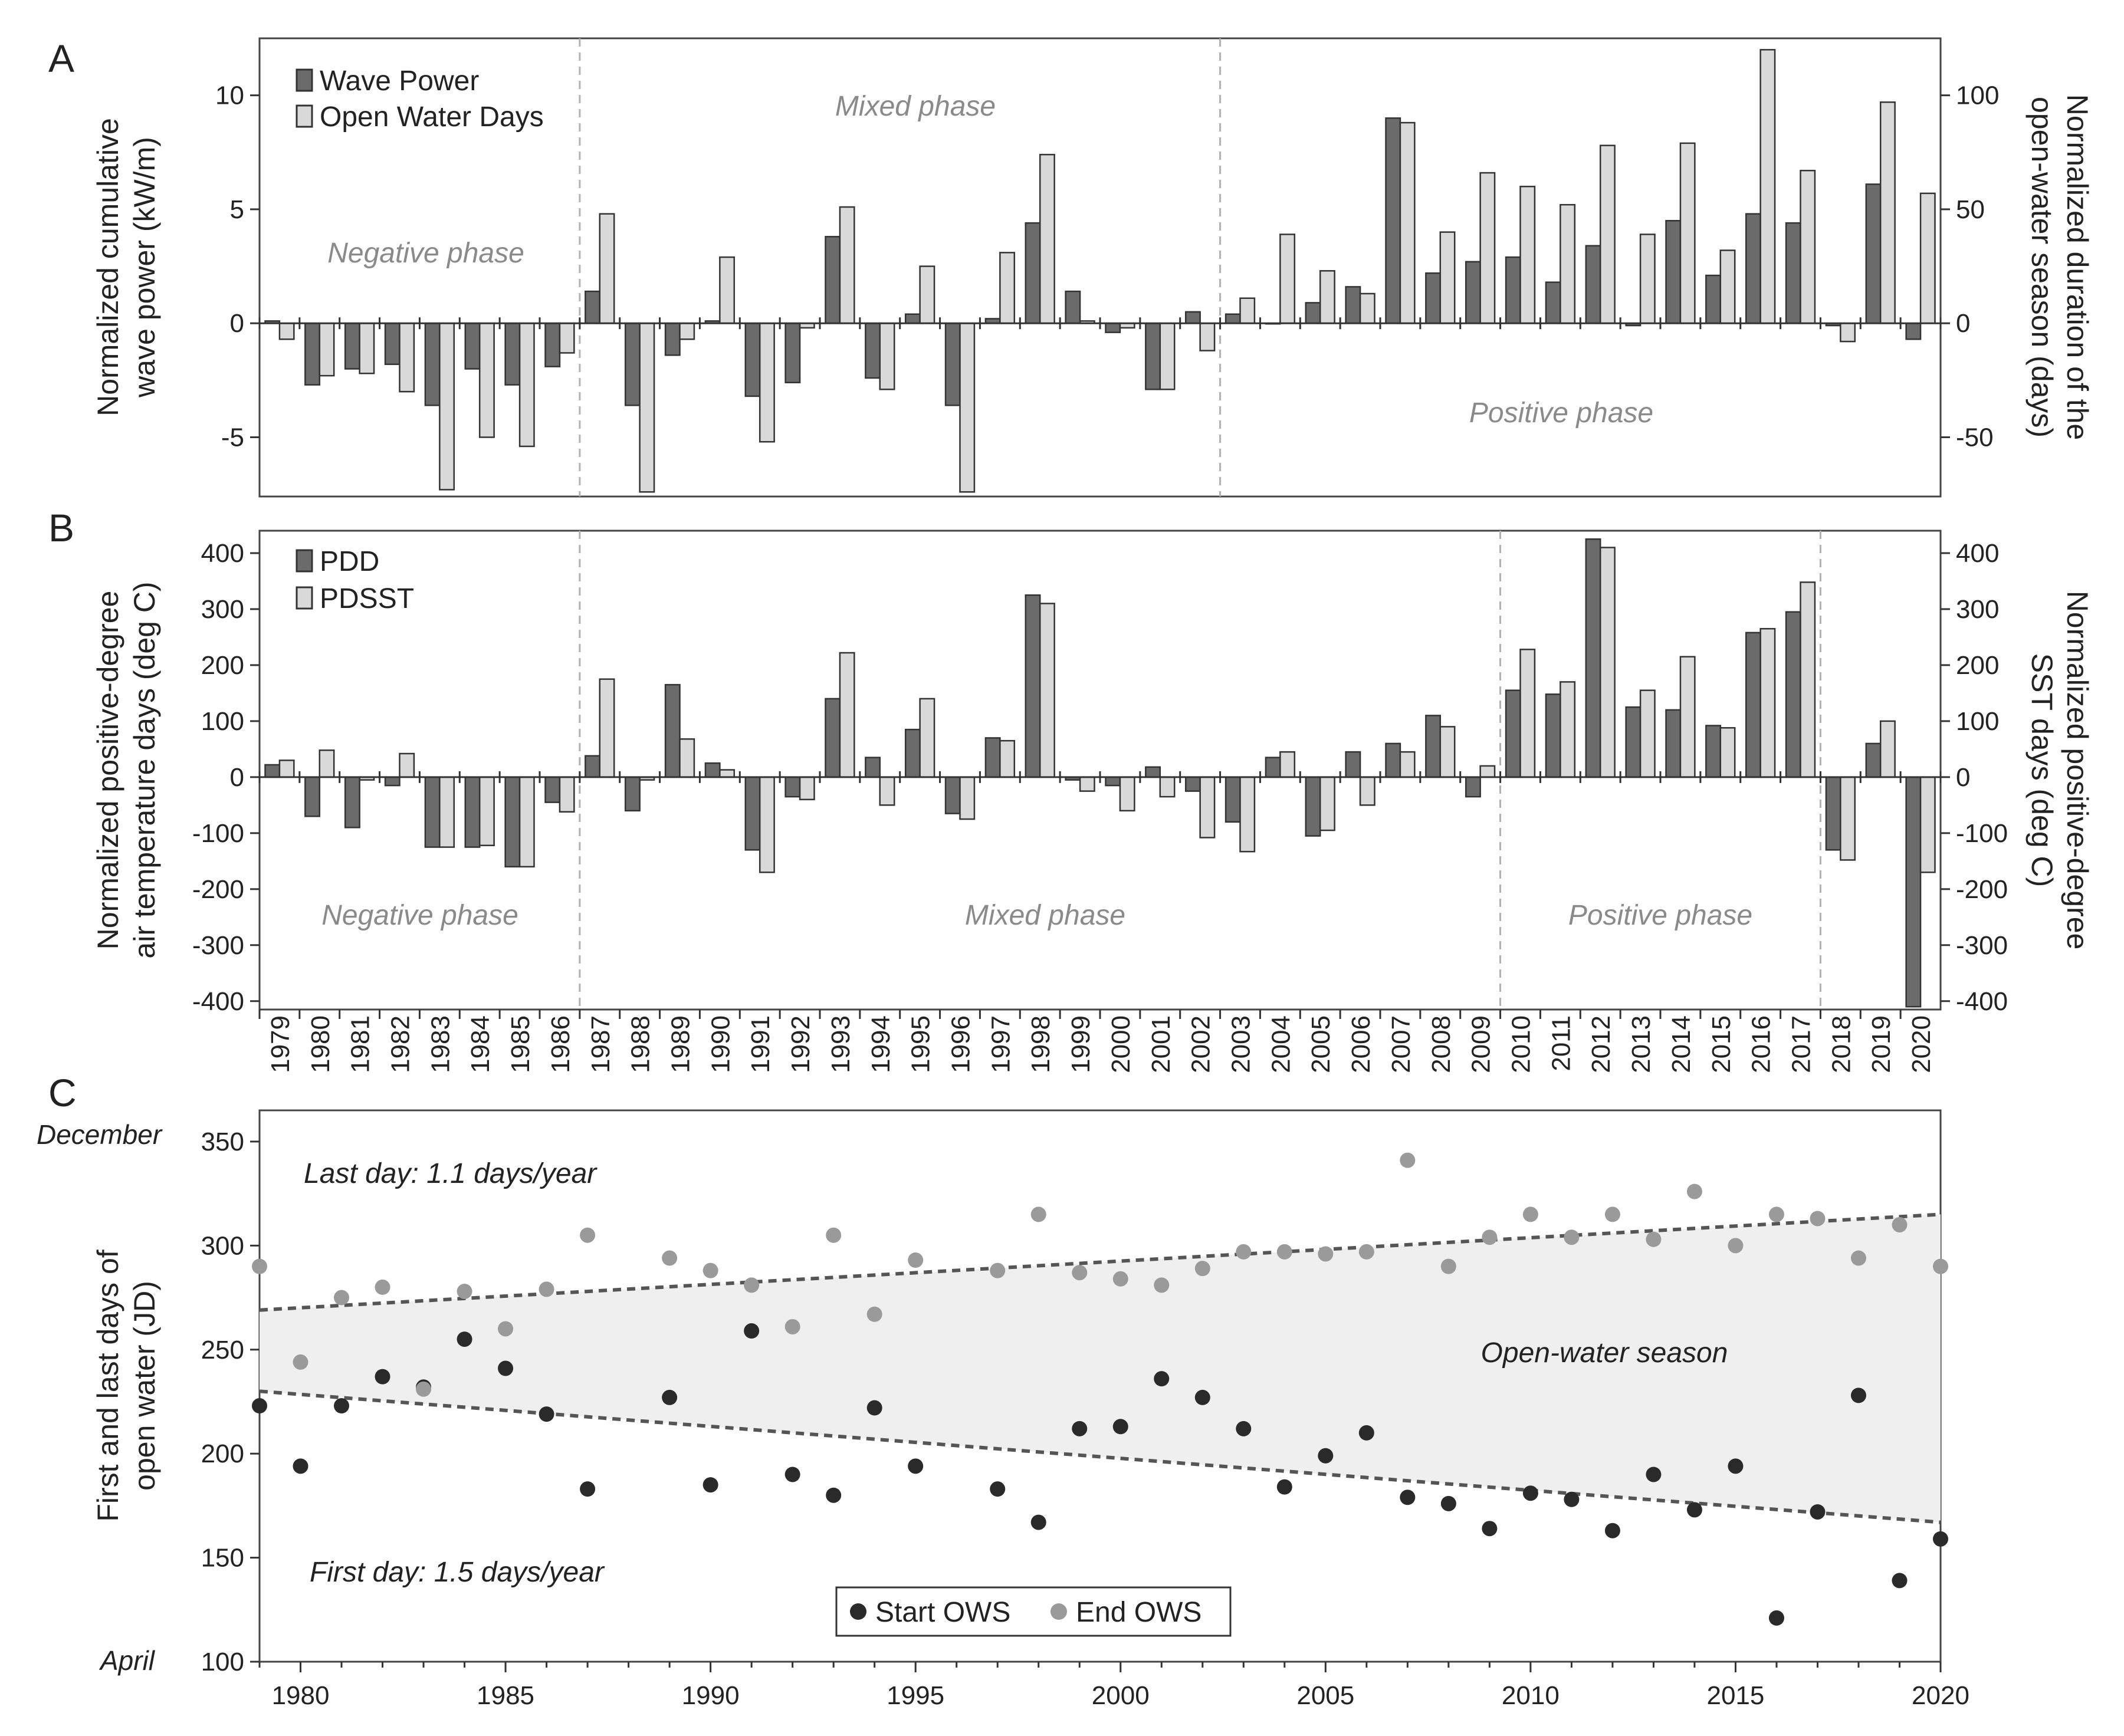 Image resolution: width=2124 pixels, height=1736 pixels. Describe the element at coordinates (222, 721) in the screenshot. I see `left-ytick-label: 100` at that location.